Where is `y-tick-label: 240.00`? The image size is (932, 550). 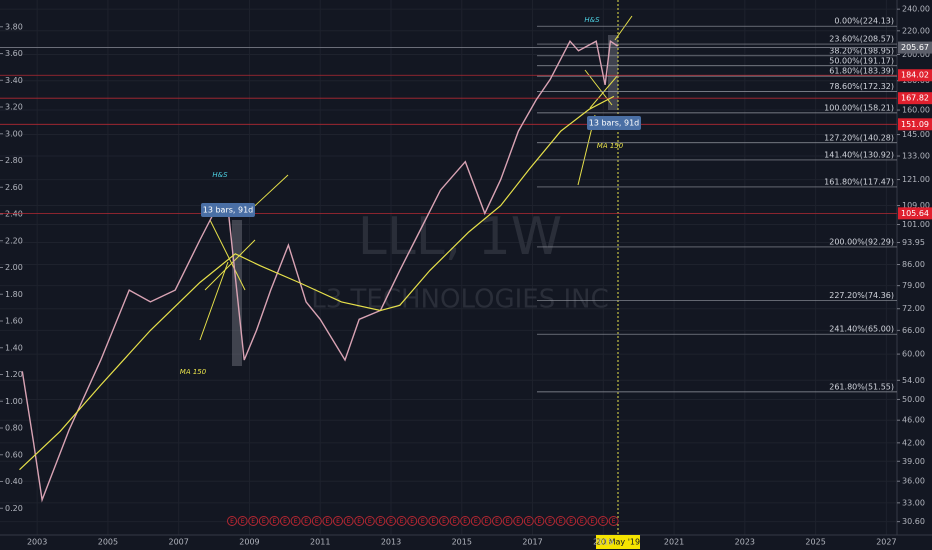 y-tick-label: 240.00 is located at coordinates (916, 9).